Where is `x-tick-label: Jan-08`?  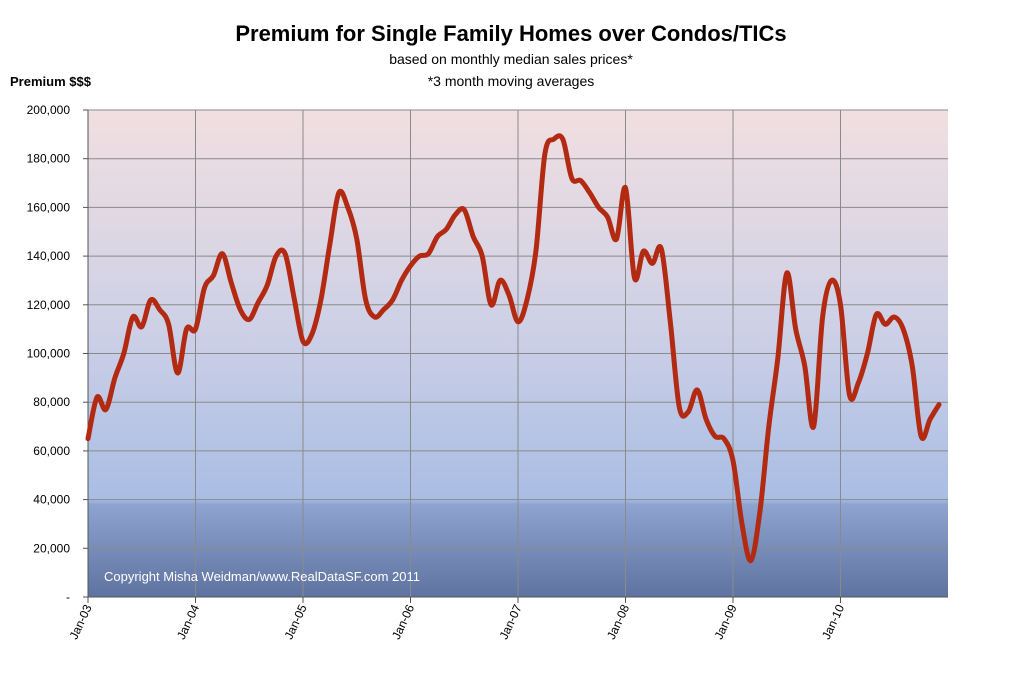
x-tick-label: Jan-08 is located at coordinates (618, 621).